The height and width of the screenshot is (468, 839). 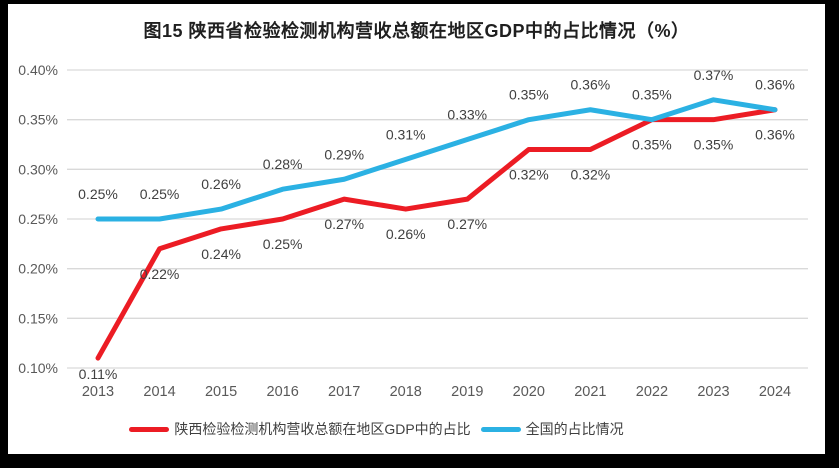 I want to click on data-label: 0.24%, so click(x=221, y=254).